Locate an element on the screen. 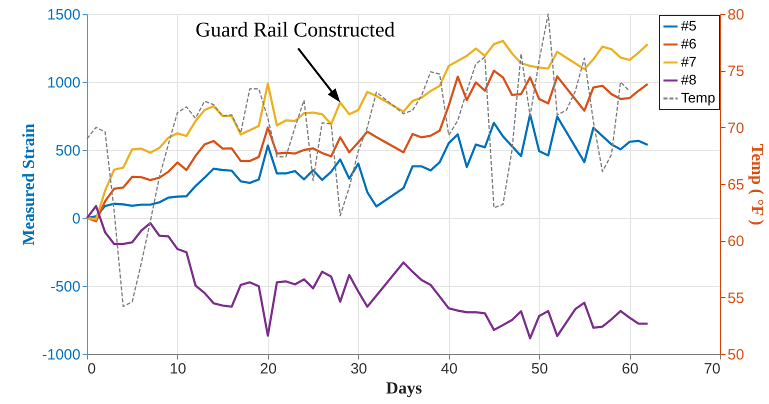  y-axis-title: Measured Strain is located at coordinates (28, 184).